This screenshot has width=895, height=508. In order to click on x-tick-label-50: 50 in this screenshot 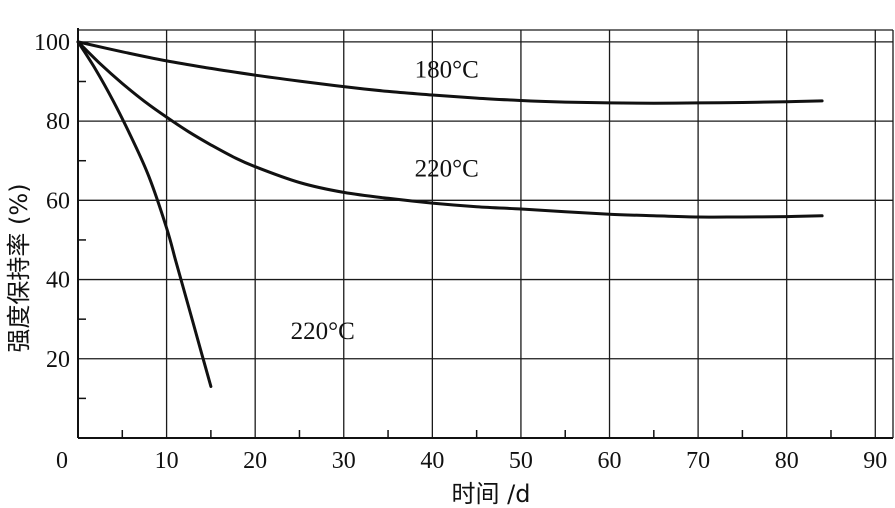, I will do `click(521, 461)`.